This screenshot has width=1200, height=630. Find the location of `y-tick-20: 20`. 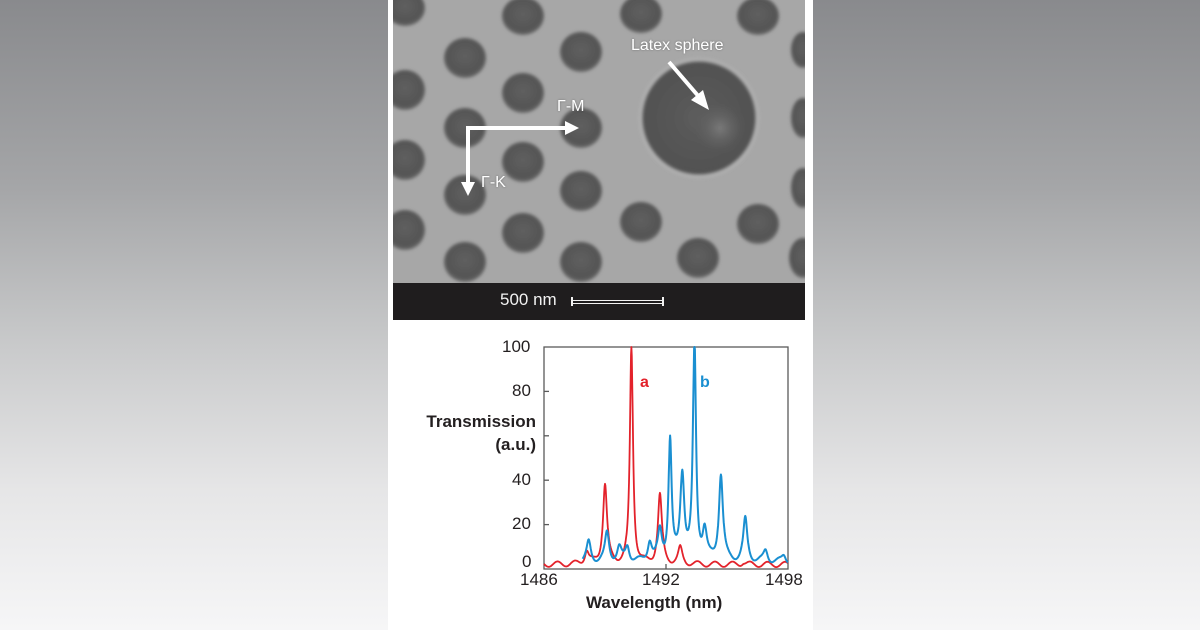

y-tick-20: 20 is located at coordinates (521, 523).